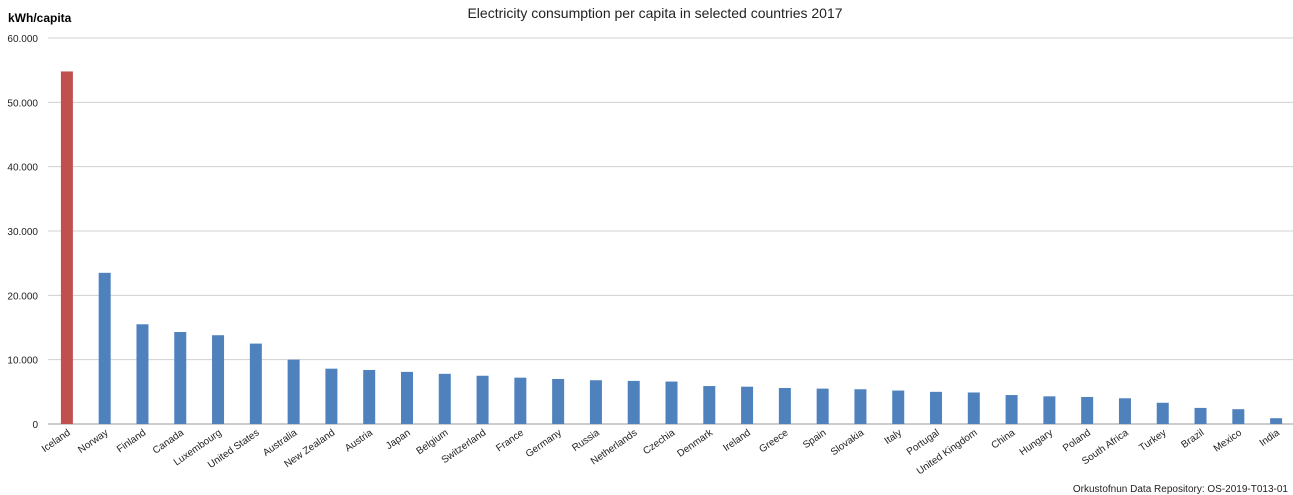  What do you see at coordinates (142, 374) in the screenshot?
I see `bar-finland` at bounding box center [142, 374].